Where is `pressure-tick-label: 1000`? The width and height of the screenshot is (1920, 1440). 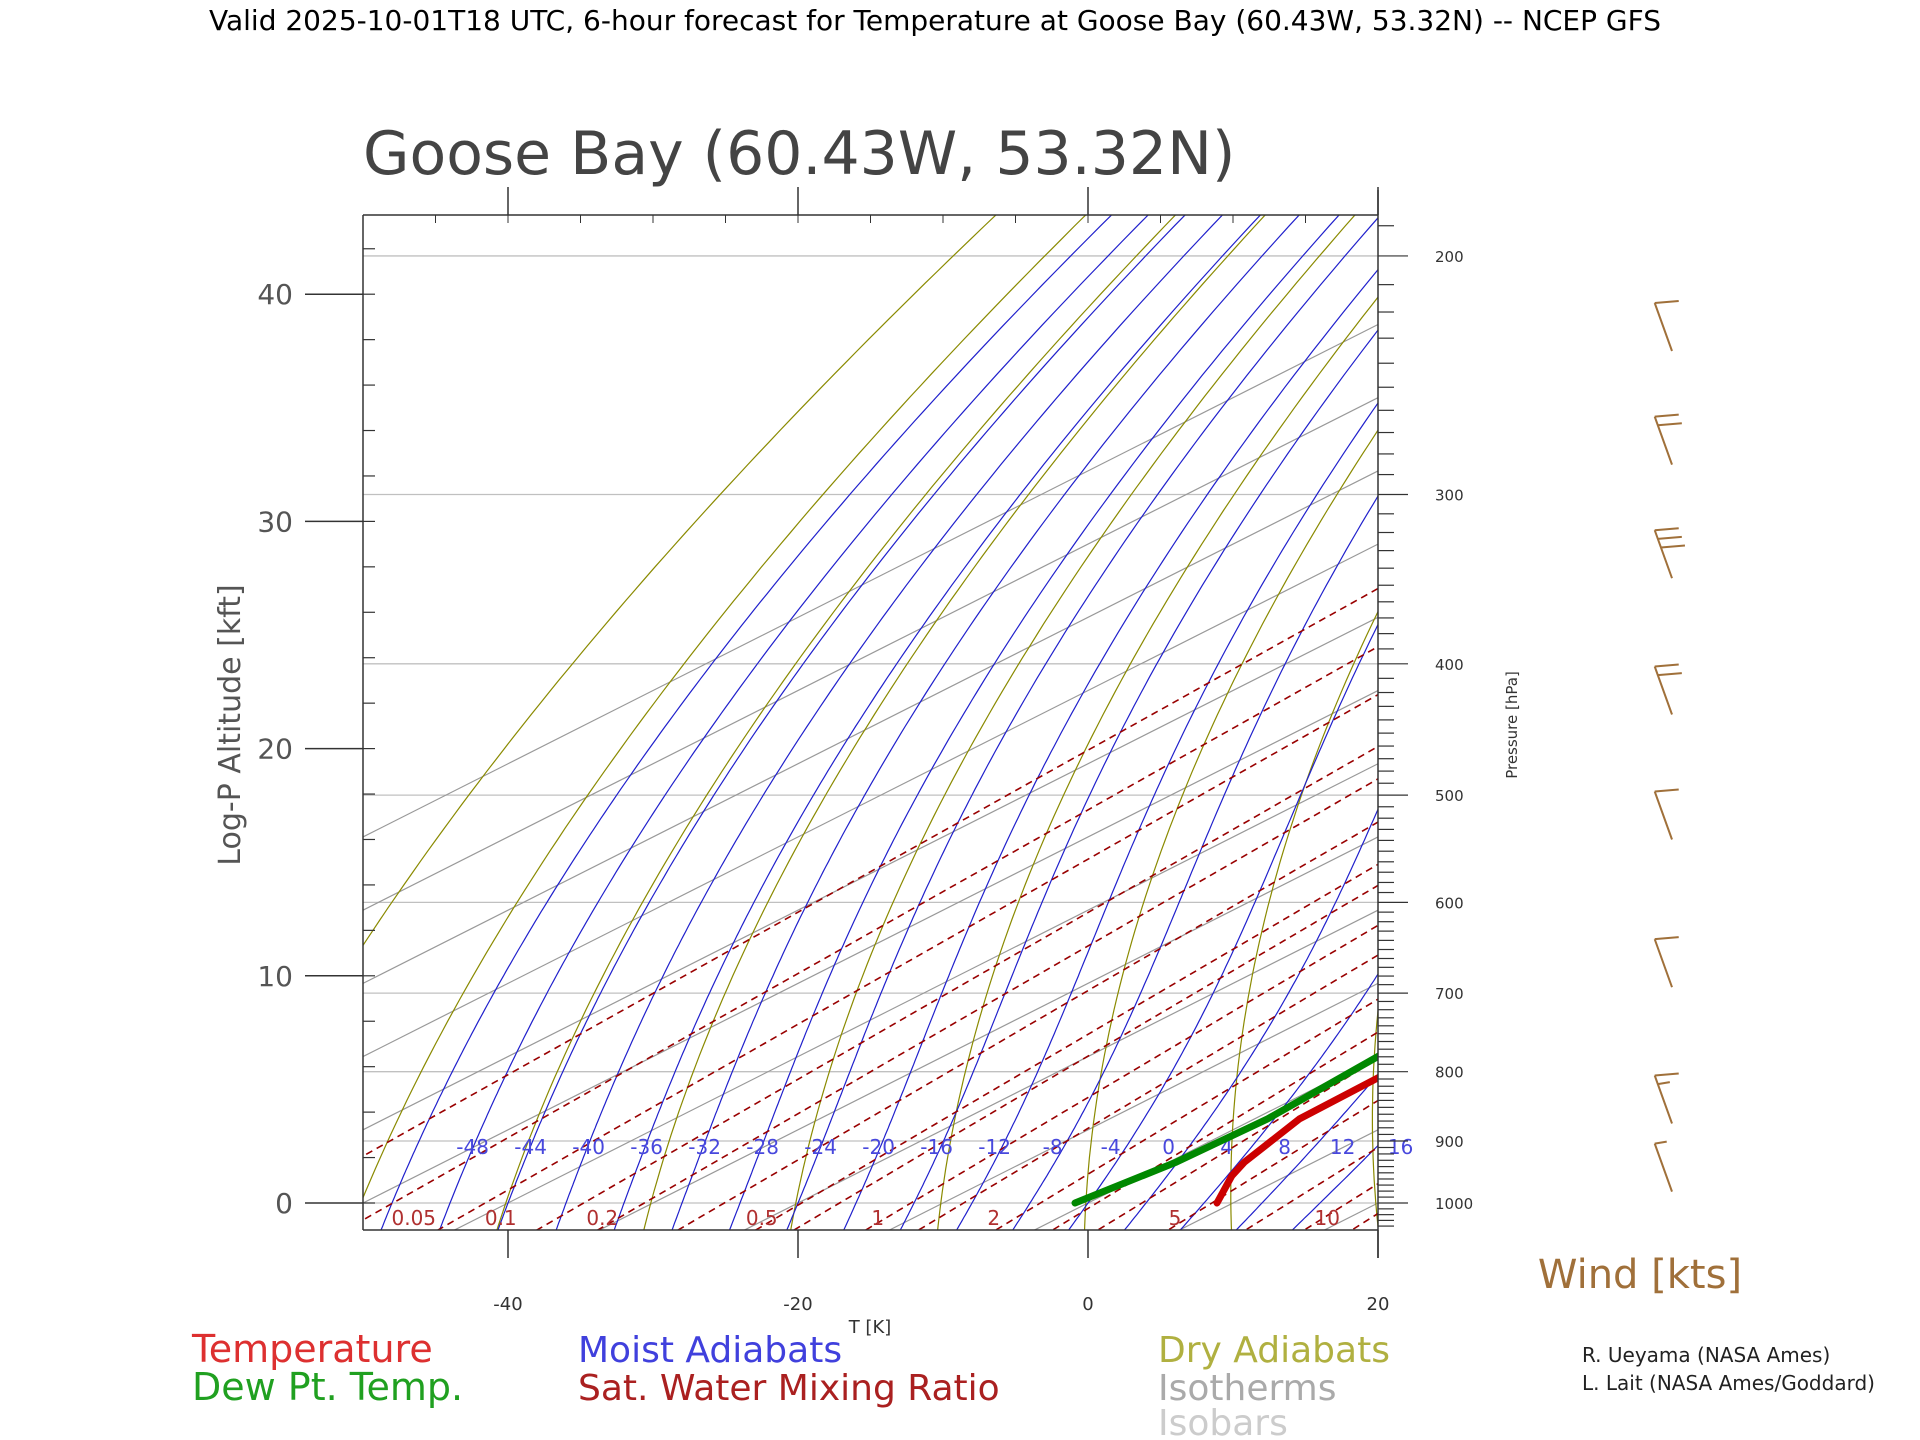
pressure-tick-label: 1000 is located at coordinates (1454, 1204).